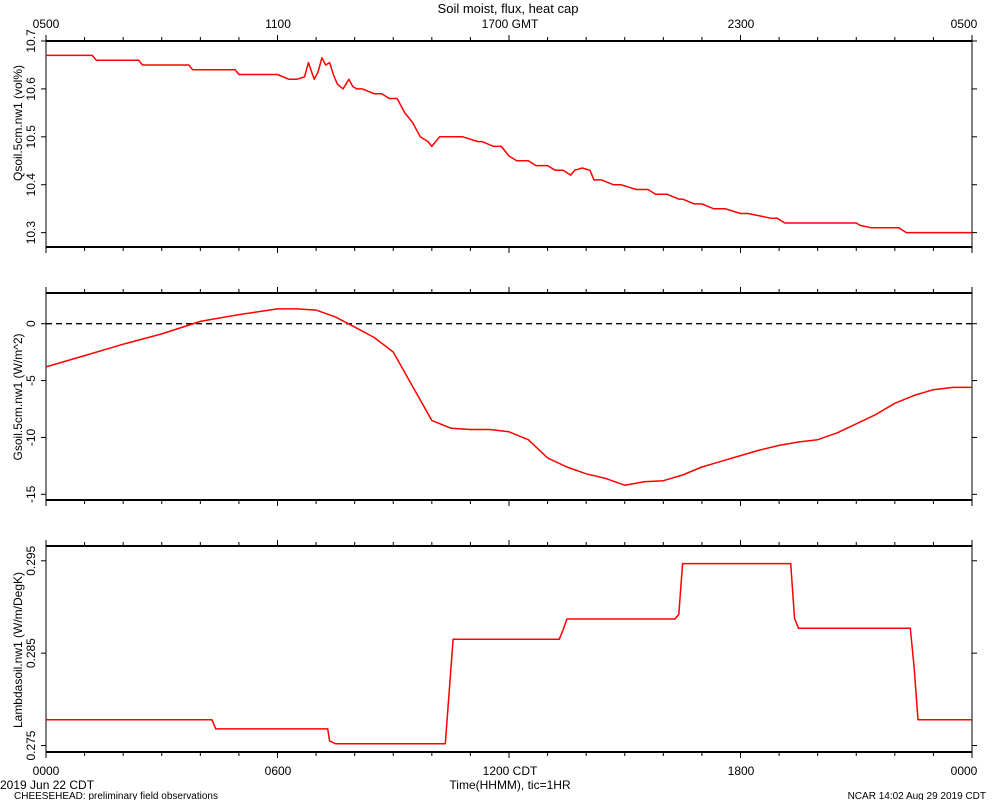  I want to click on y-tick-label: 0.285, so click(31, 653).